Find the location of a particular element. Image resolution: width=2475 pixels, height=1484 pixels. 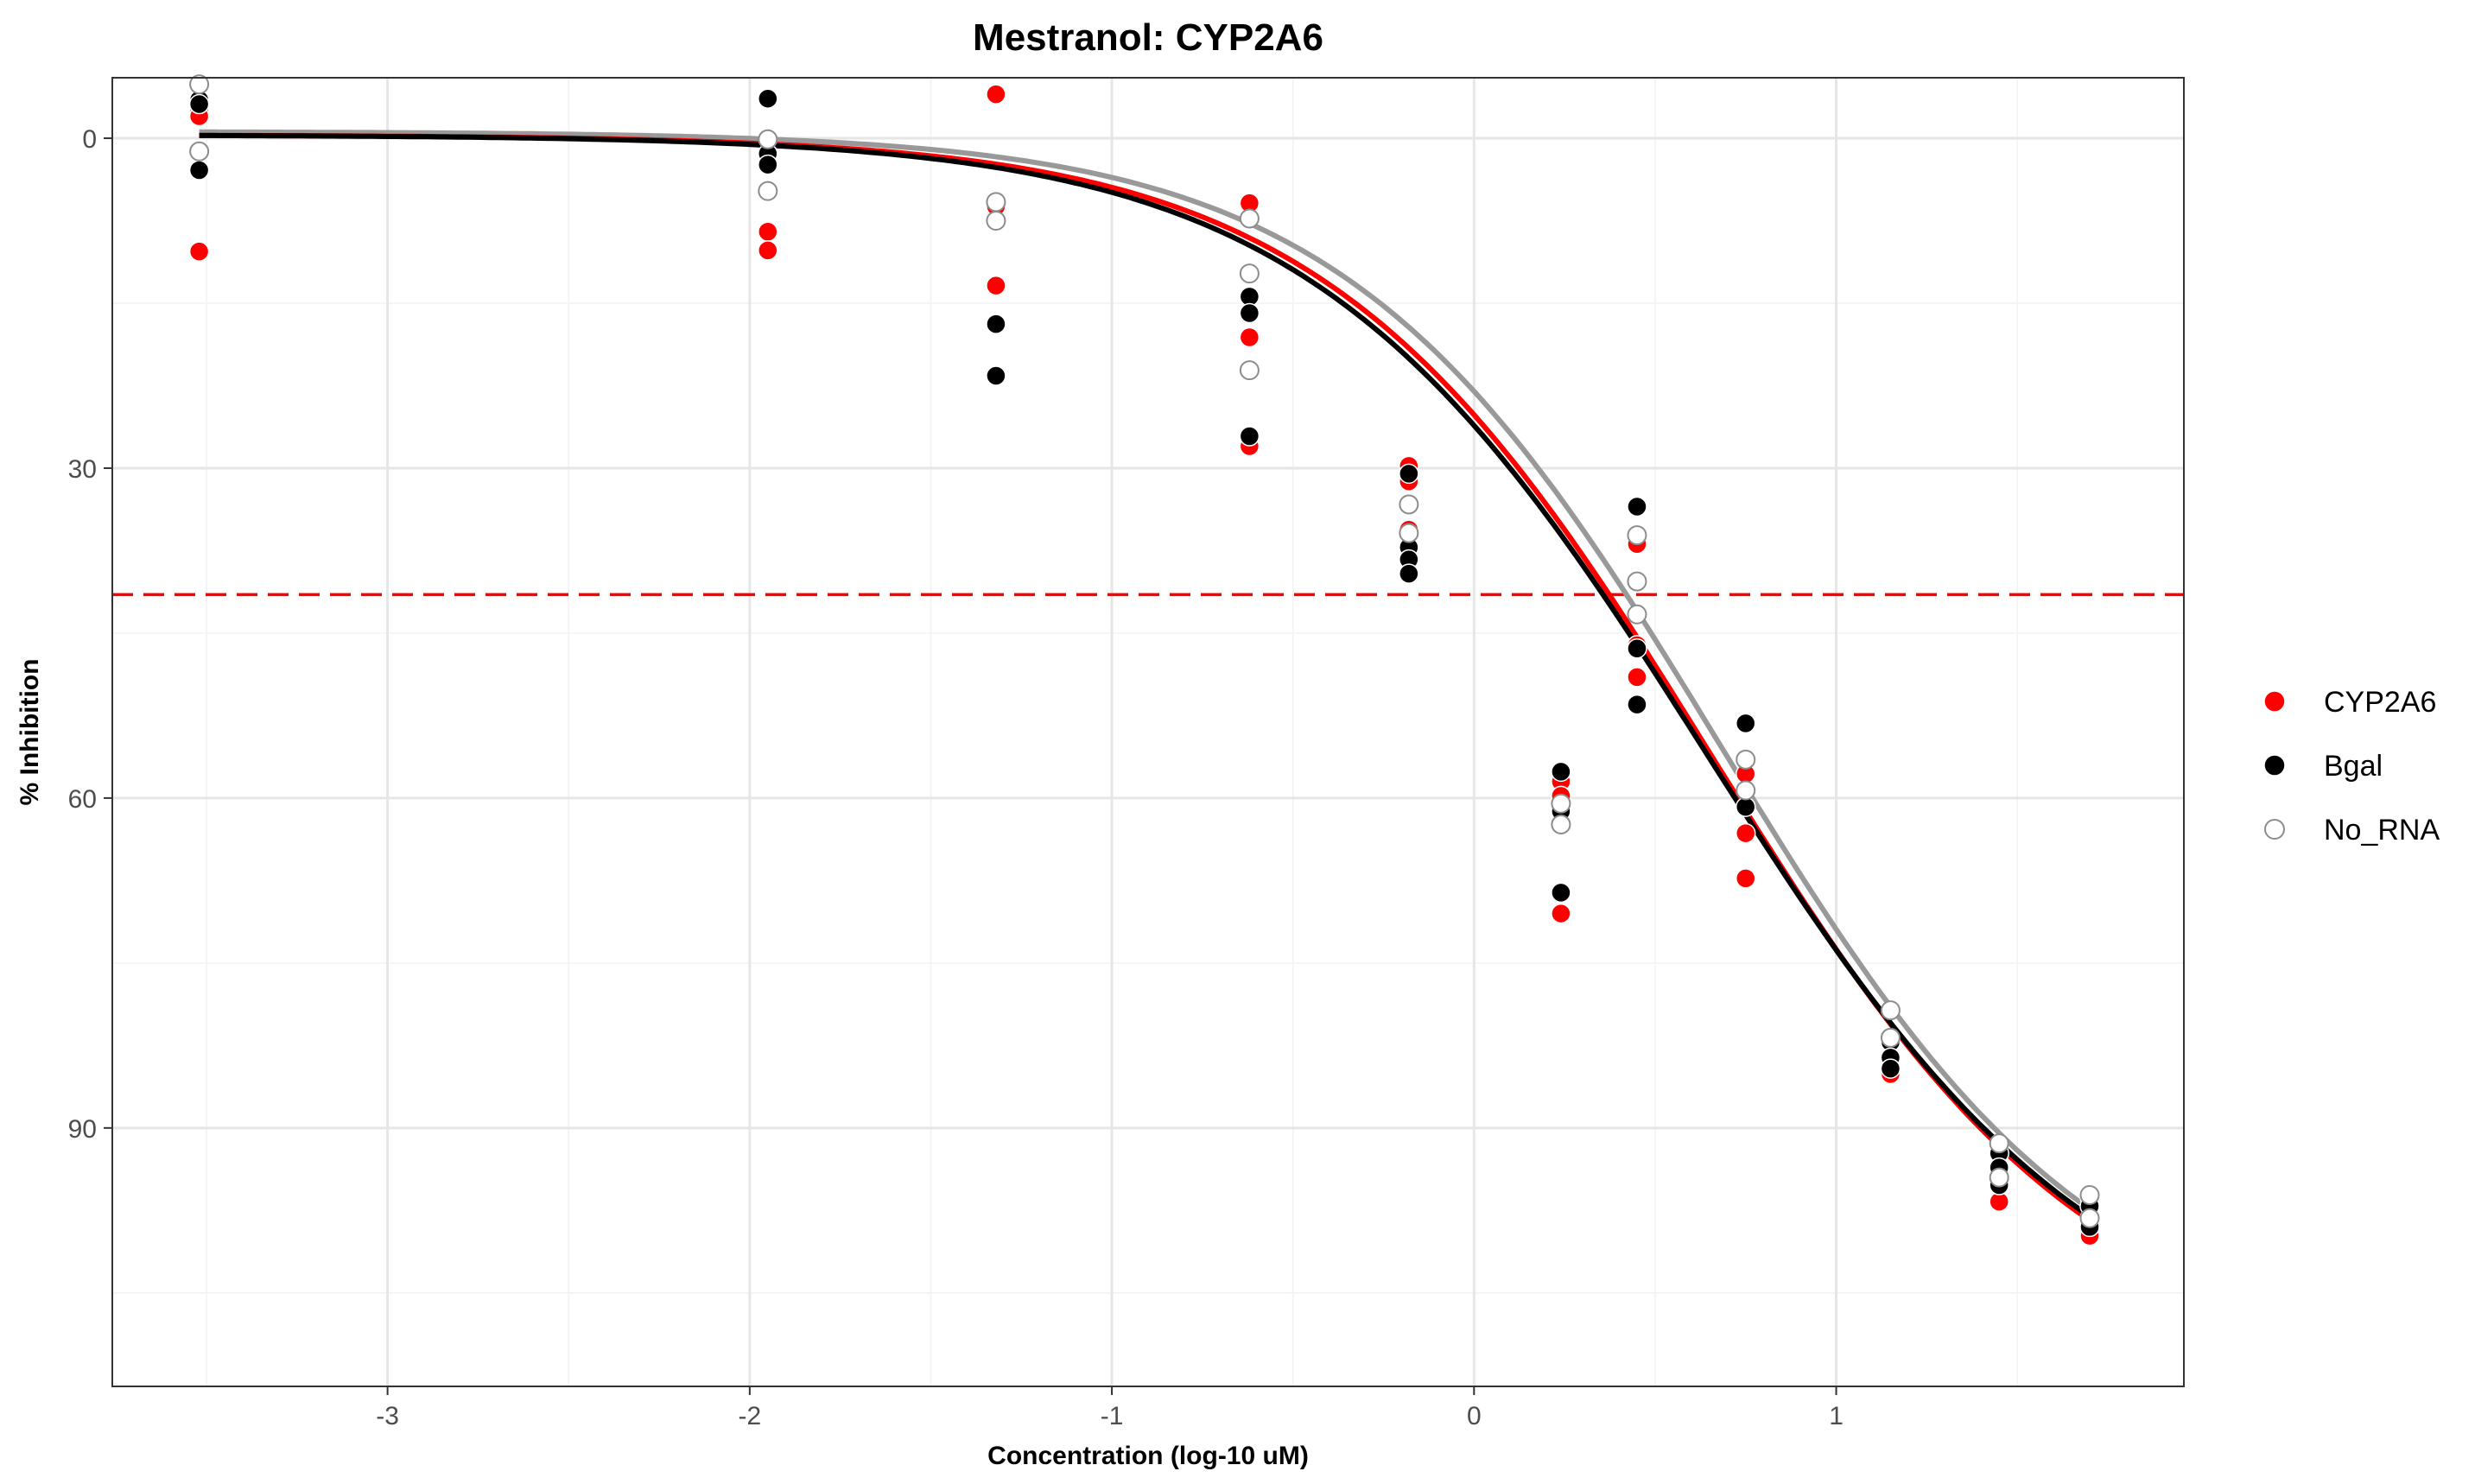

x-tick-label: -2 is located at coordinates (750, 1416).